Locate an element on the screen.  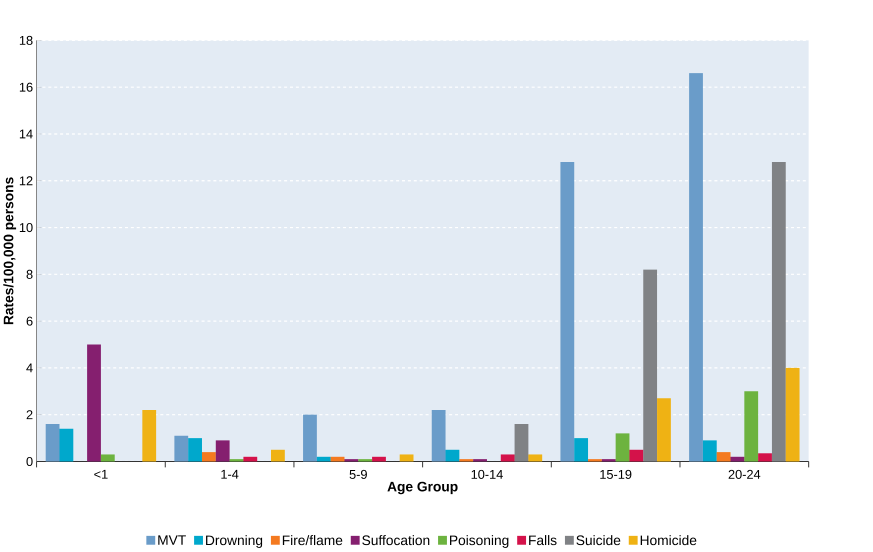
y-tick-label: 16 is located at coordinates (26, 87).